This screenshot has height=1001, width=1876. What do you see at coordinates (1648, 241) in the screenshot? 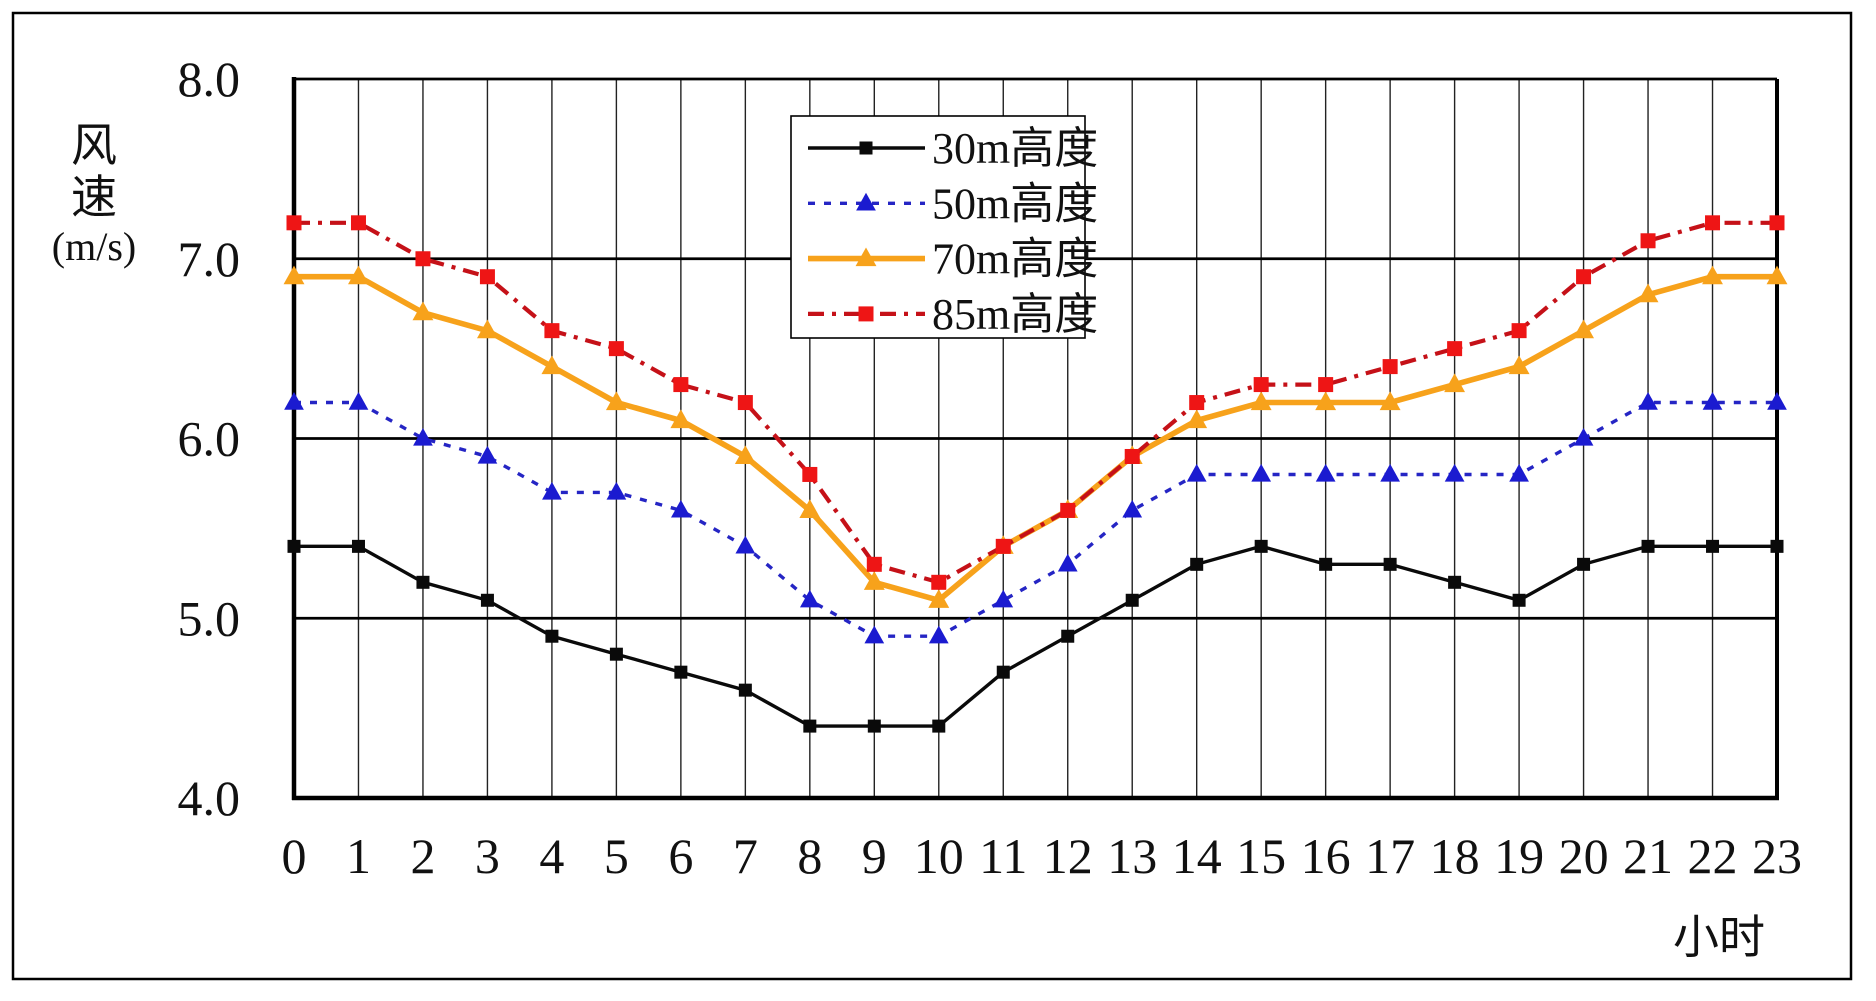
I see `series-3-marker-h21` at bounding box center [1648, 241].